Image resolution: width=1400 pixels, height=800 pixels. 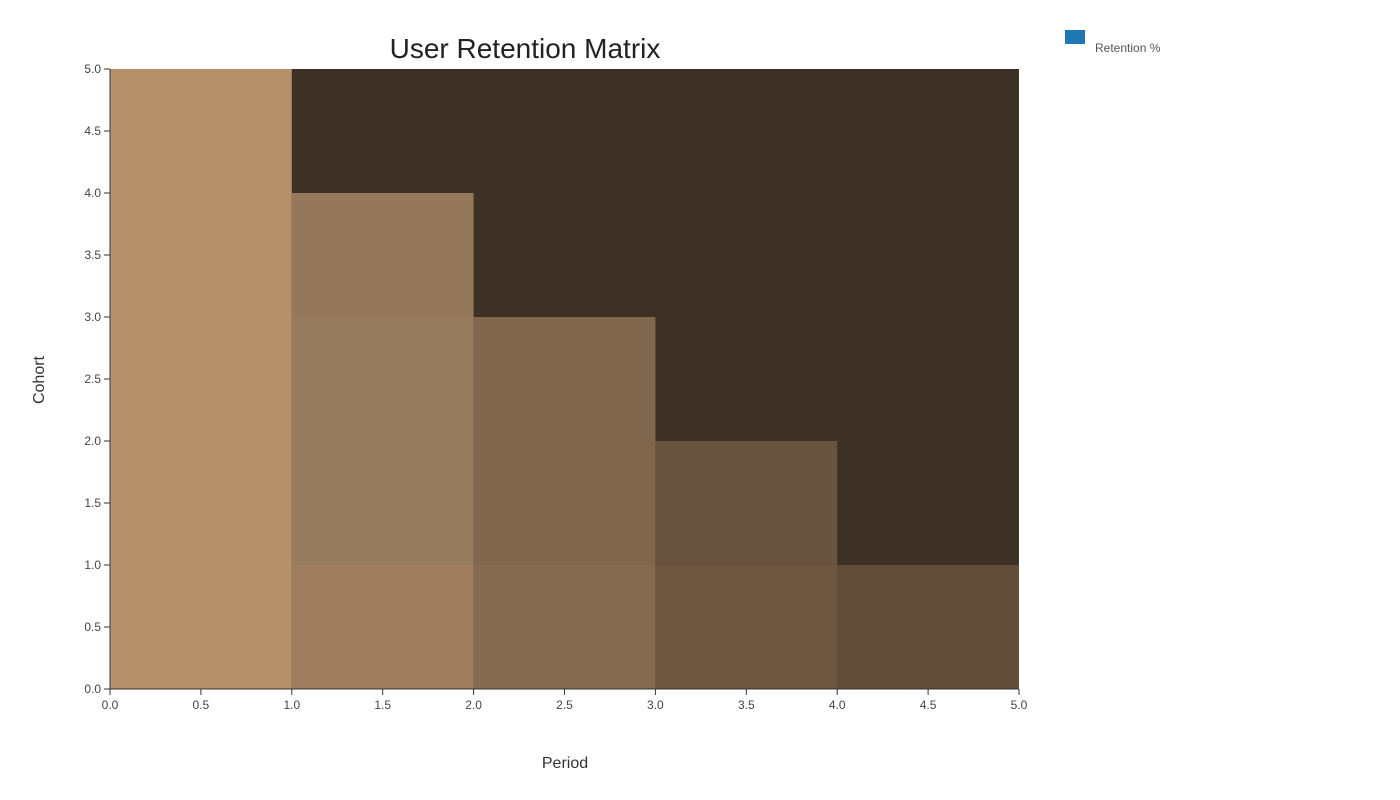 I want to click on x-tick-label: 1.0, so click(x=291, y=705).